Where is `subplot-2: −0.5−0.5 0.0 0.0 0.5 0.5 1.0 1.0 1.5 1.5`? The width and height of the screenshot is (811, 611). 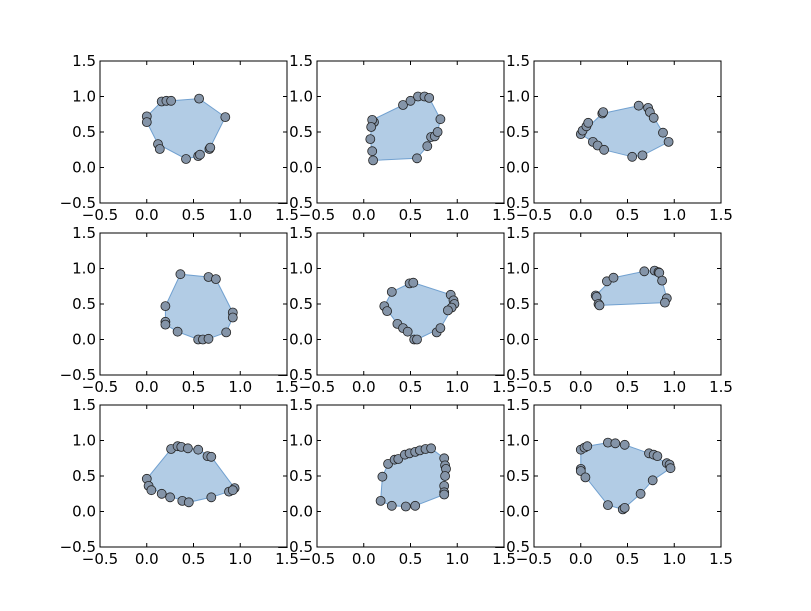 subplot-2: −0.5−0.5 0.0 0.0 0.5 0.5 1.0 1.0 1.5 1.5 is located at coordinates (396, 138).